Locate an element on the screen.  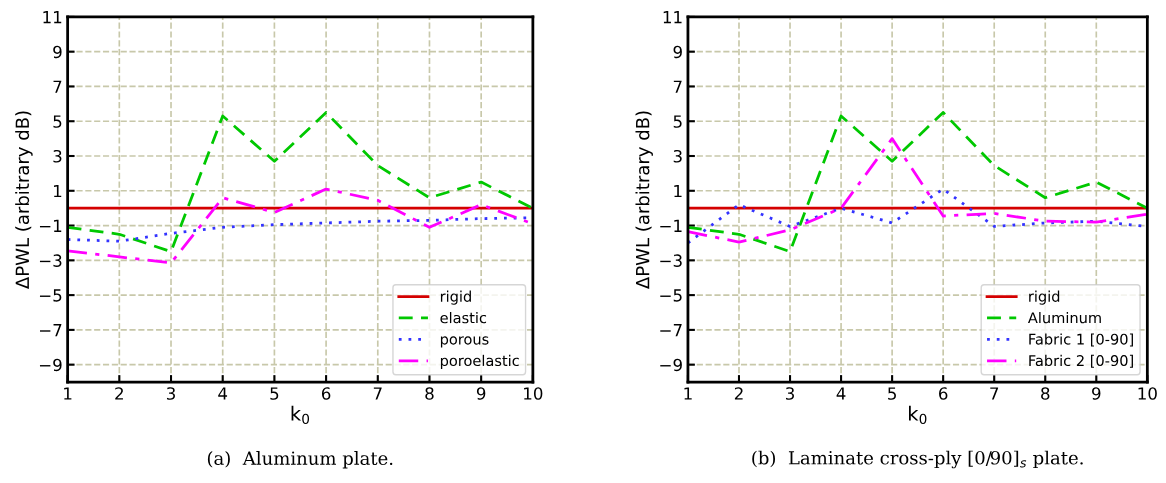
legend-label: Aluminum is located at coordinates (1064, 318).